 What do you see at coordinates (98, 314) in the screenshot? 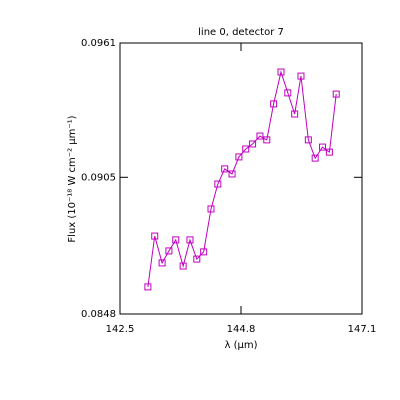
I see `y-tick-label: 0.0848` at bounding box center [98, 314].